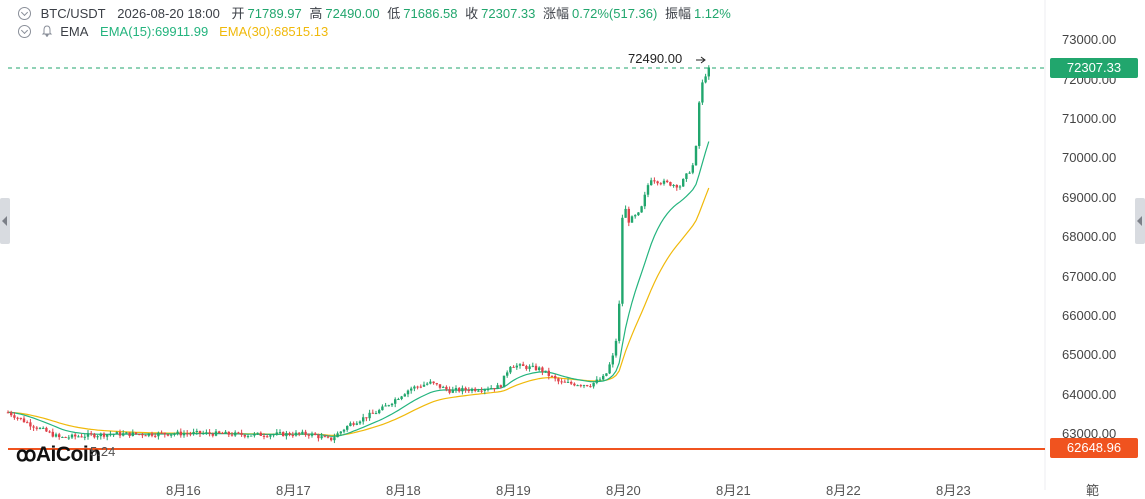  I want to click on datetime-label: 2026-08-20 18:00, so click(168, 13).